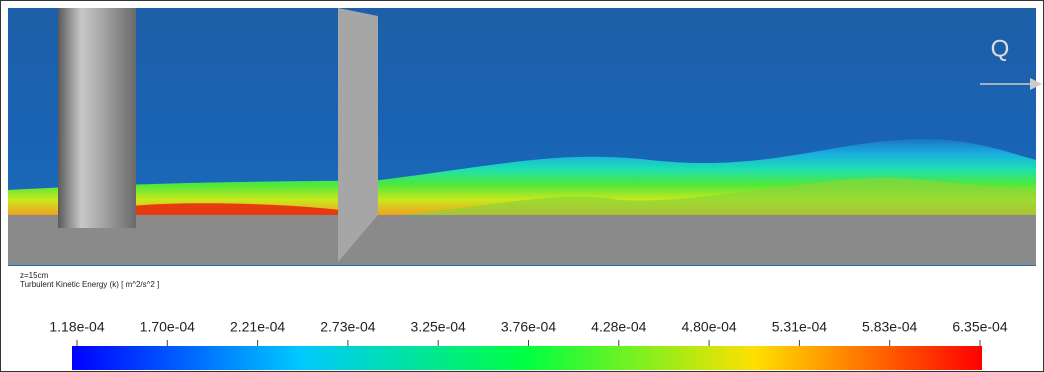 Image resolution: width=1044 pixels, height=372 pixels. What do you see at coordinates (438, 327) in the screenshot?
I see `colorbar-tick-label: 3.25e-04` at bounding box center [438, 327].